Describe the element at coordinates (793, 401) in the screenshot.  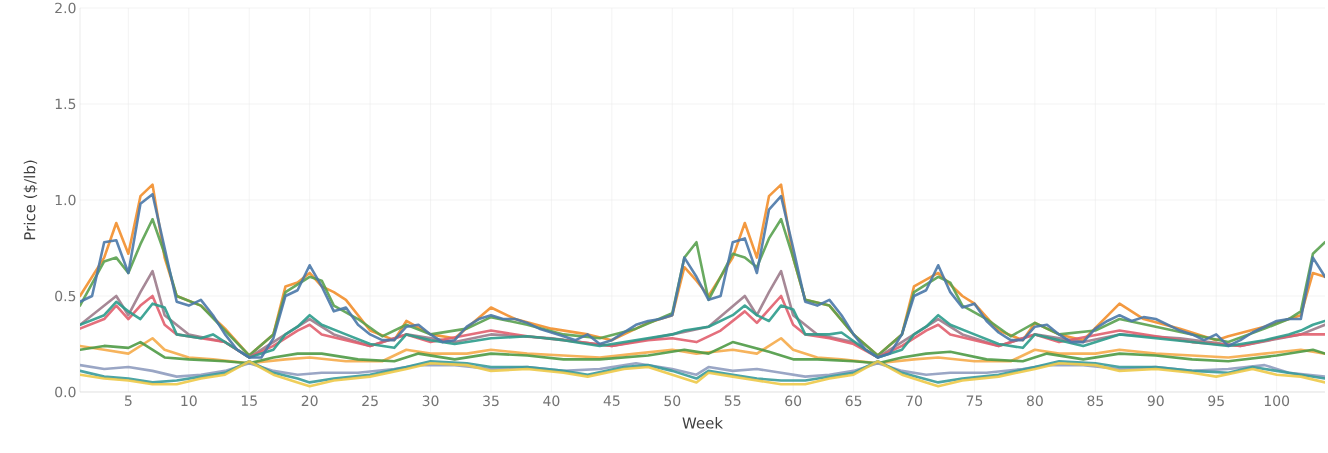
I see `x-tick-label: 60` at that location.